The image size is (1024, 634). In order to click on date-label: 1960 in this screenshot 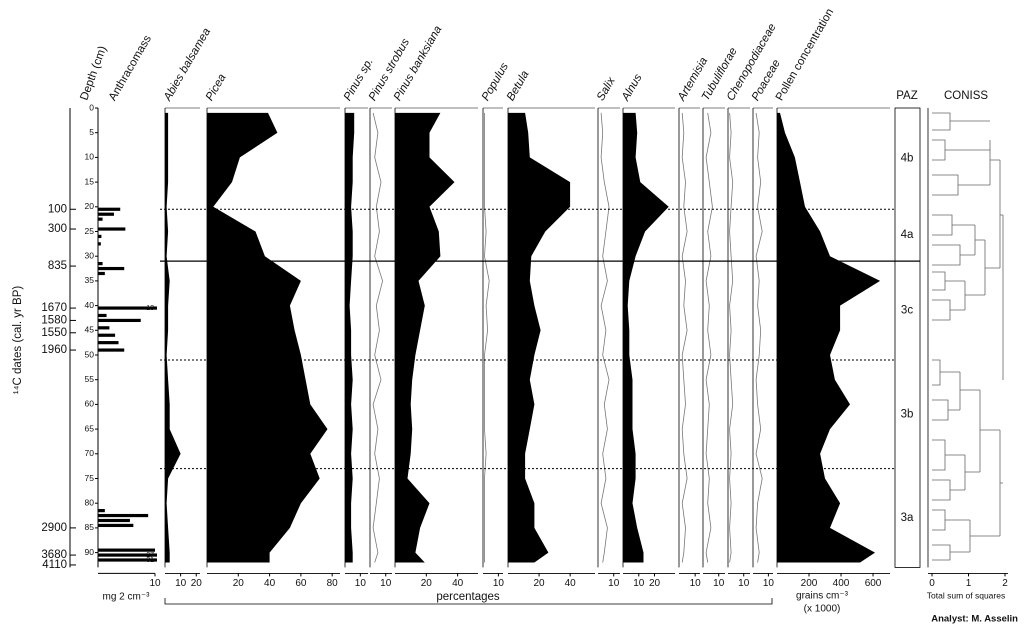, I will do `click(54, 350)`.